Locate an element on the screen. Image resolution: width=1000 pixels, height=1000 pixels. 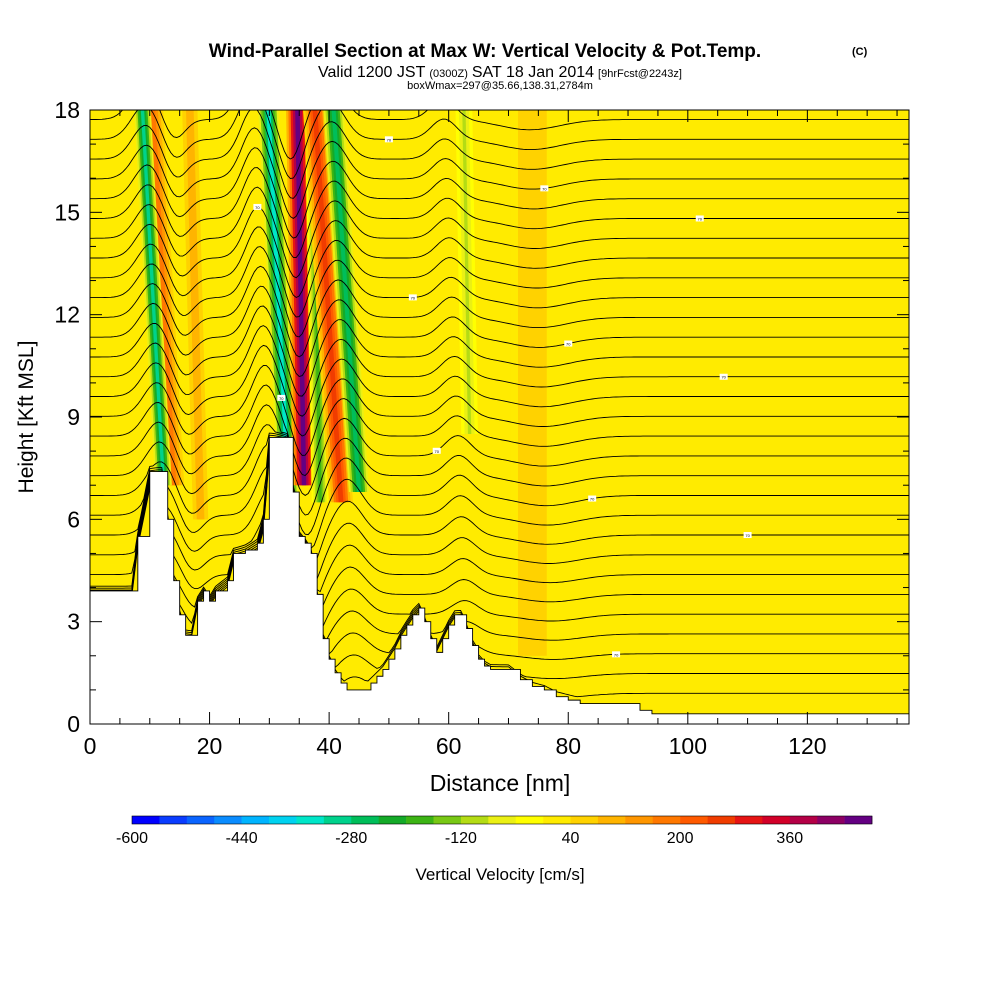
colorbar-frame is located at coordinates (502, 820).